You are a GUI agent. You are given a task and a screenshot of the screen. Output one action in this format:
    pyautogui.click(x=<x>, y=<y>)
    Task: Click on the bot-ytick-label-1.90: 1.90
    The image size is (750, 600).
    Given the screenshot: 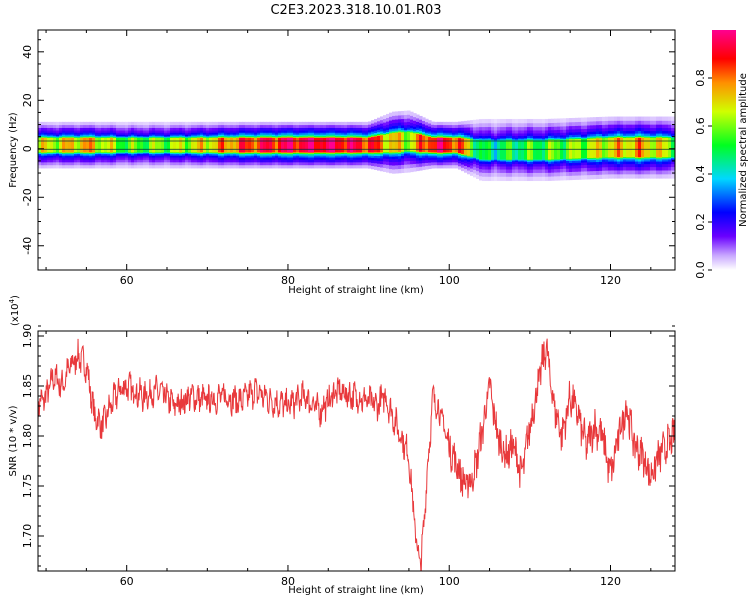 What is the action you would take?
    pyautogui.click(x=27, y=336)
    